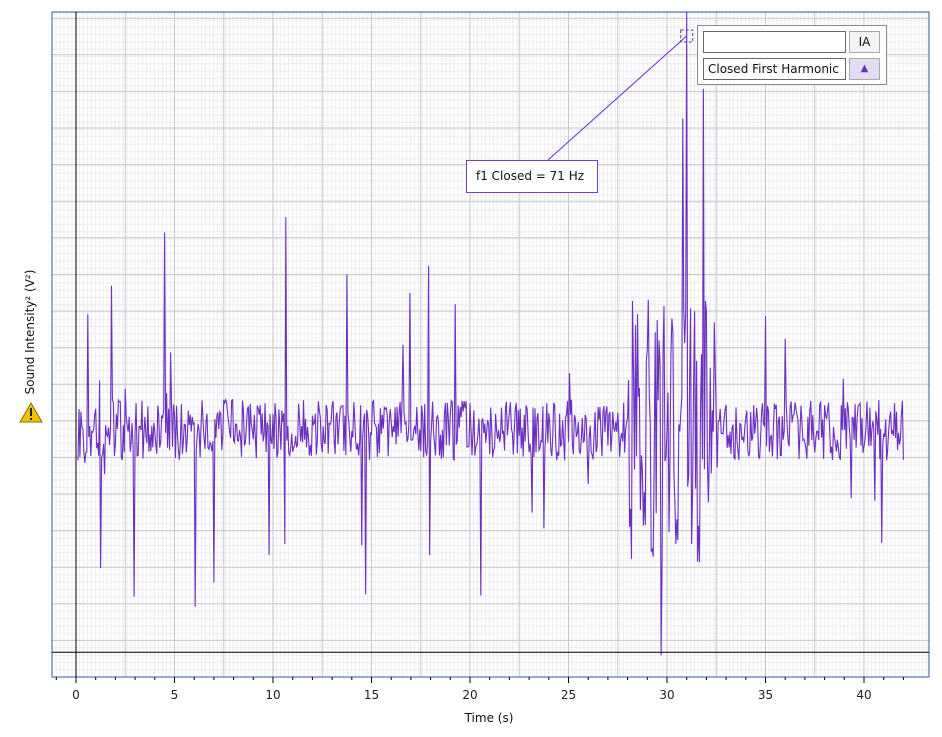 This screenshot has height=737, width=942. I want to click on x-tick-label: 20, so click(469, 695).